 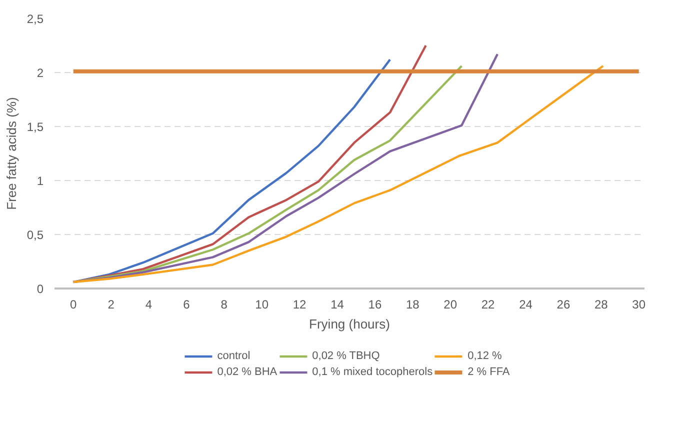 What do you see at coordinates (451, 305) in the screenshot?
I see `x-tick-label: 20` at bounding box center [451, 305].